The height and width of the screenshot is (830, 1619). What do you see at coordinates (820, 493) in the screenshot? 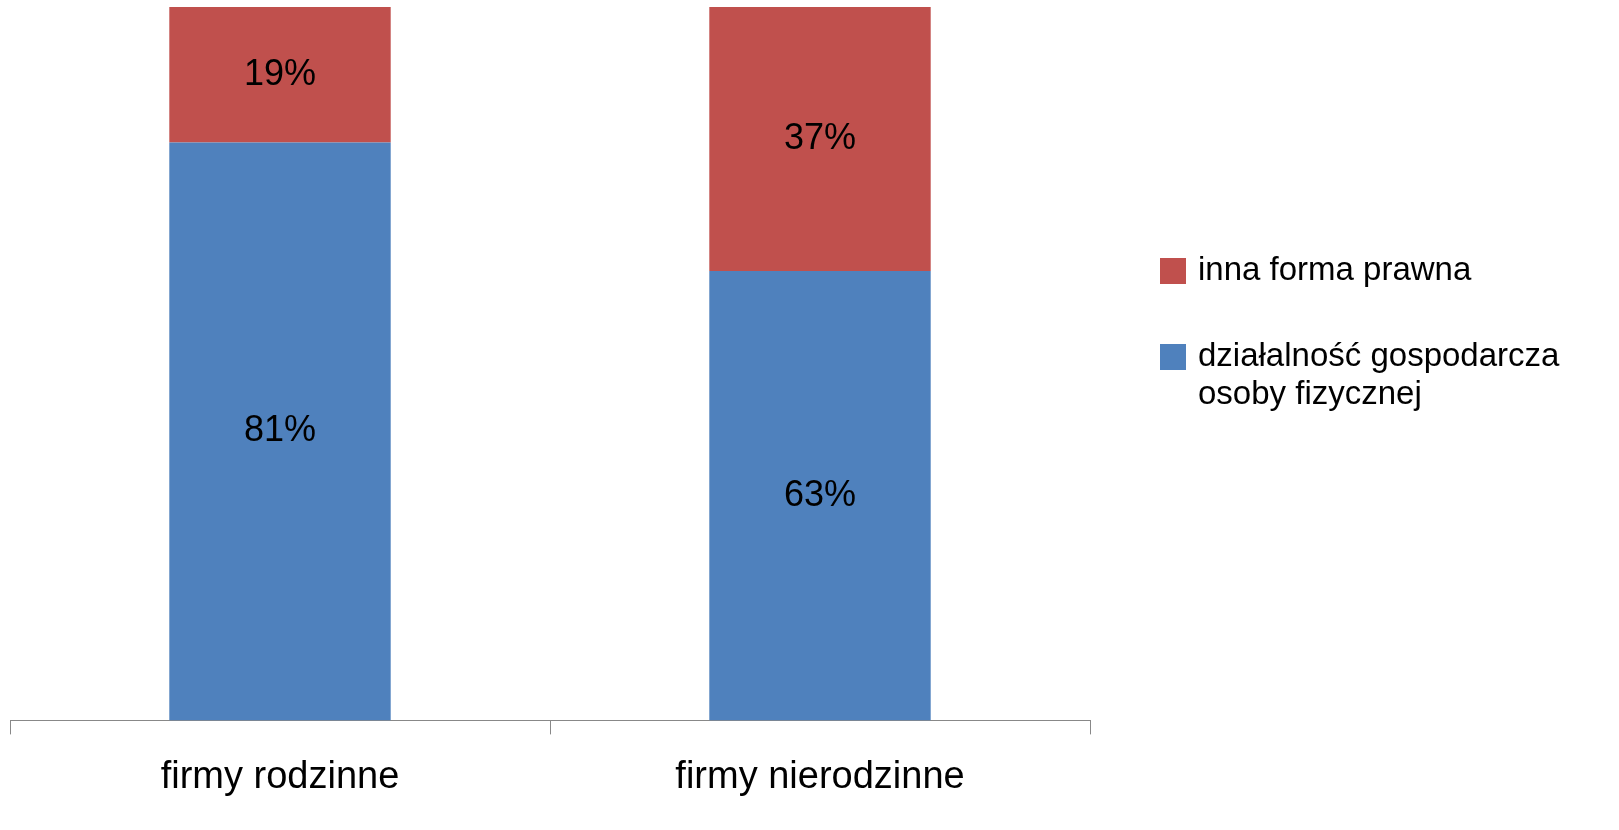
I see `data-label: 63%` at bounding box center [820, 493].